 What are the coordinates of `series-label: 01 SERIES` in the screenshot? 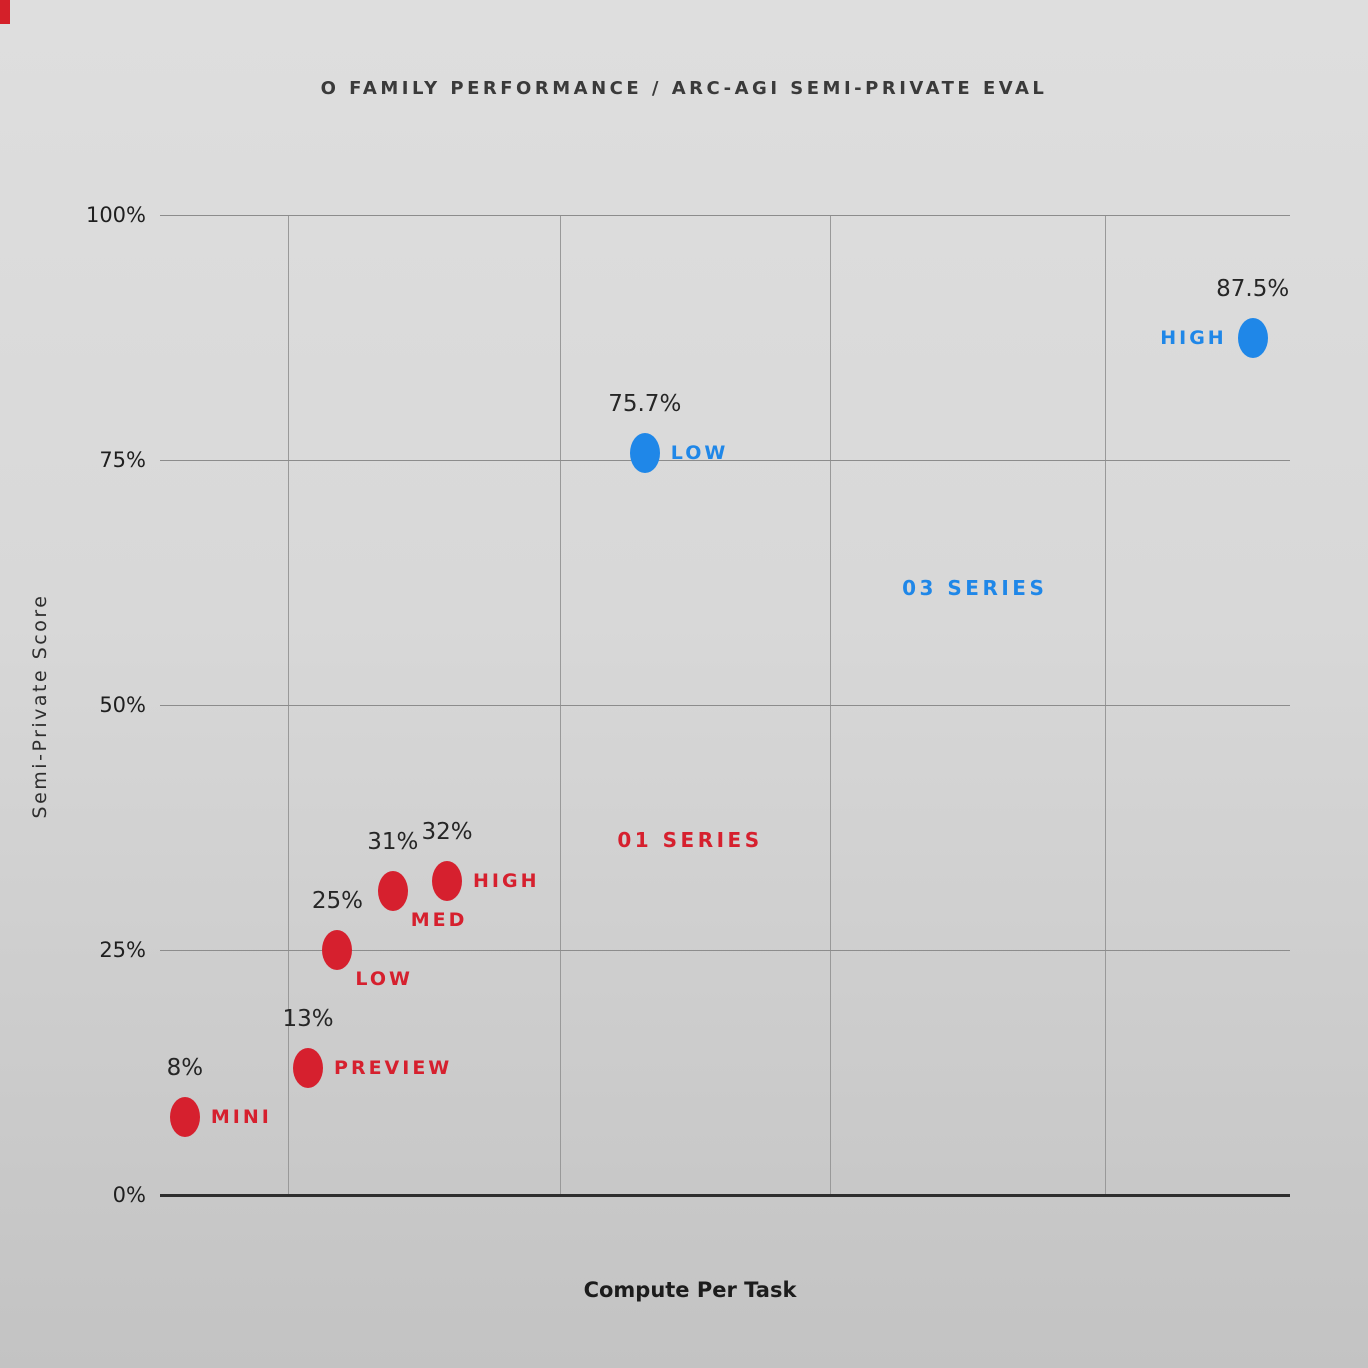 It's located at (690, 840).